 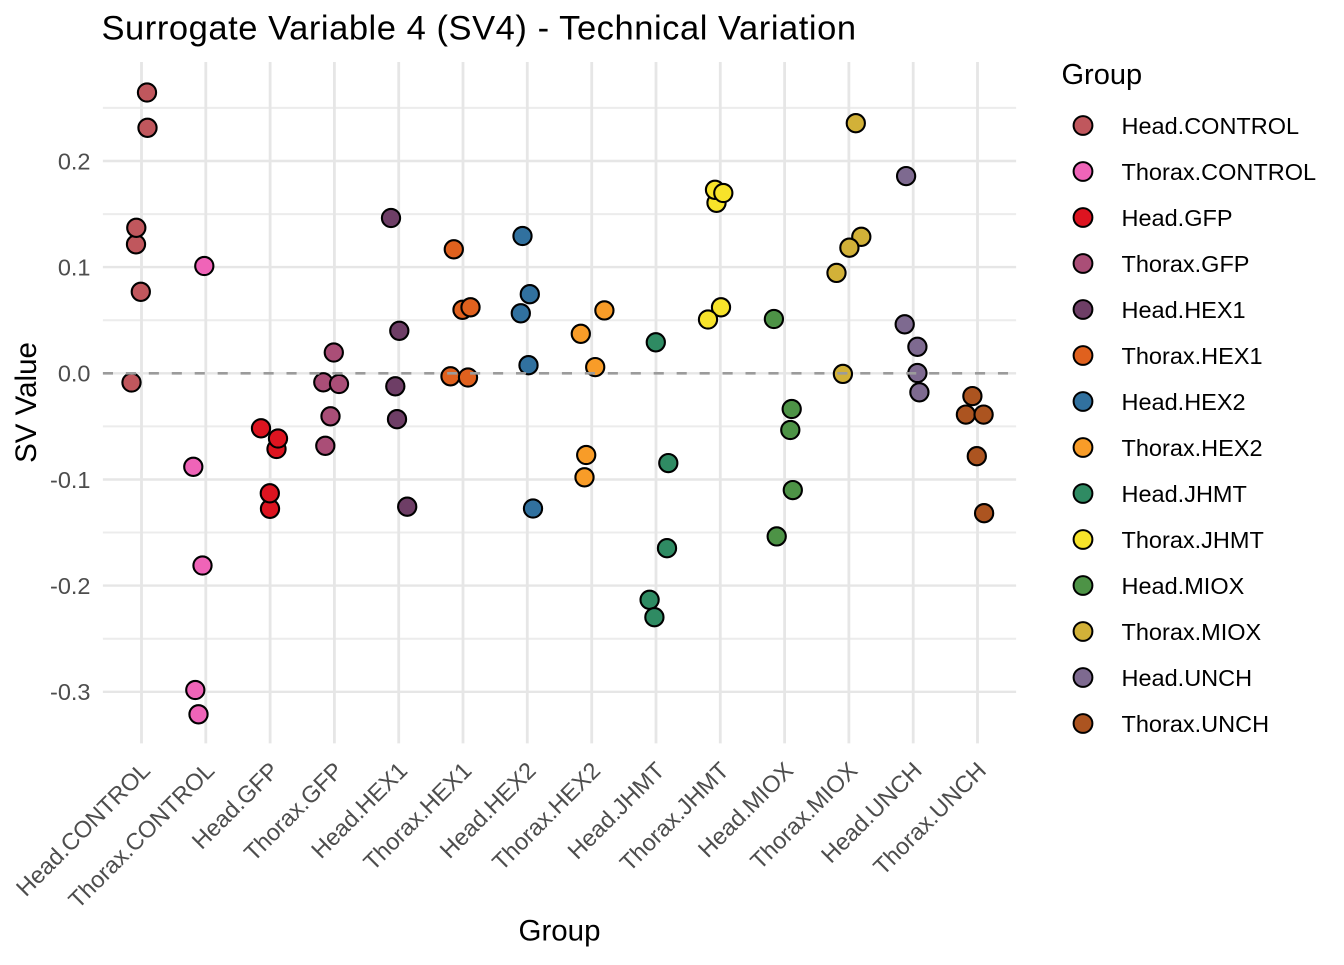 I want to click on svg-text: -0.3, so click(x=70, y=692).